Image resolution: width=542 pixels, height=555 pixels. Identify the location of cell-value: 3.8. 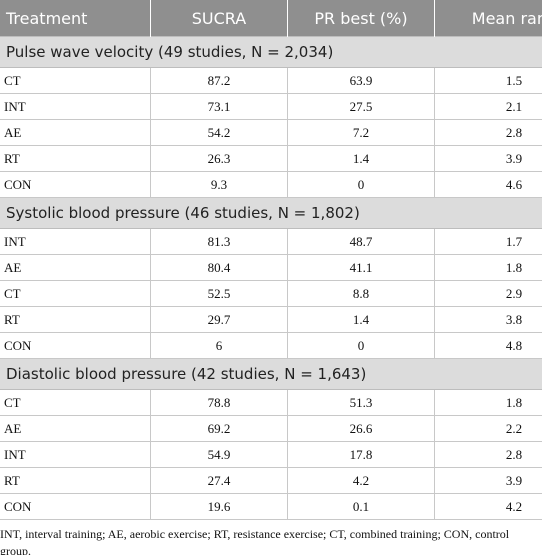
(488, 319).